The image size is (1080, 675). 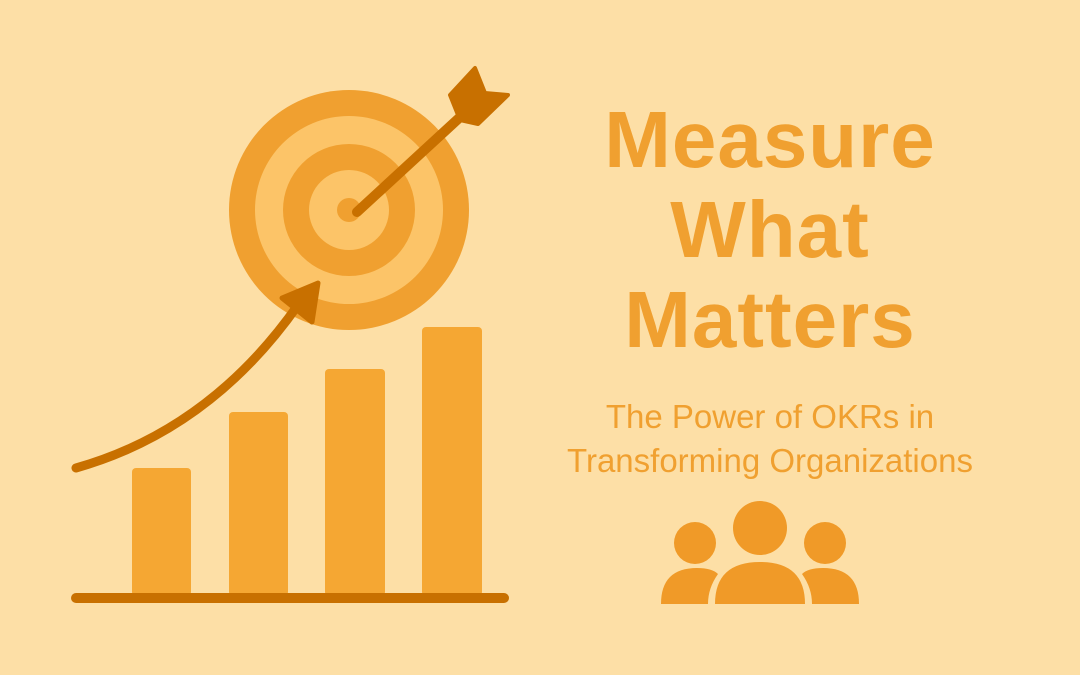 I want to click on arrow-icon, so click(x=431, y=141).